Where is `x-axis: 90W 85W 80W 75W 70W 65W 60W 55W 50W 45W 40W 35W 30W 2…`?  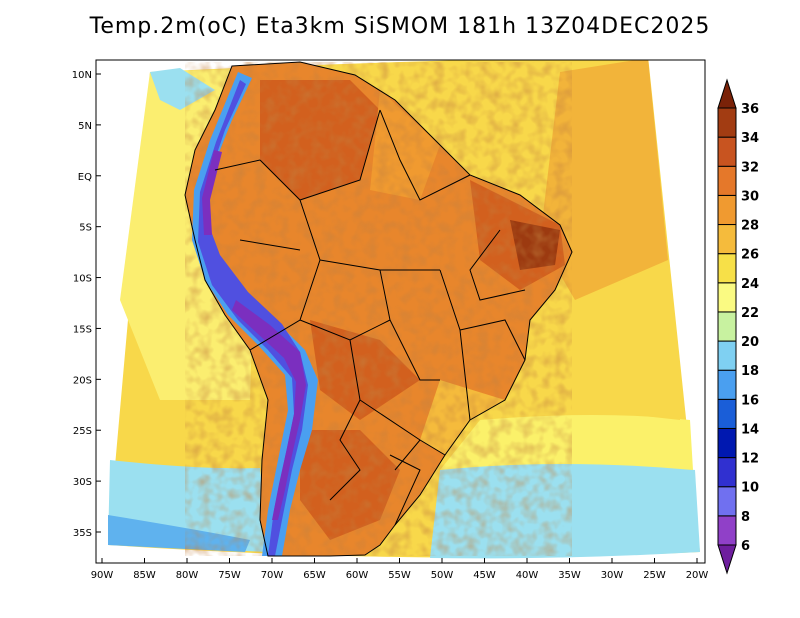 x-axis: 90W 85W 80W 75W 70W 65W 60W 55W 50W 45W 40W 35W 30W 2… is located at coordinates (400, 569).